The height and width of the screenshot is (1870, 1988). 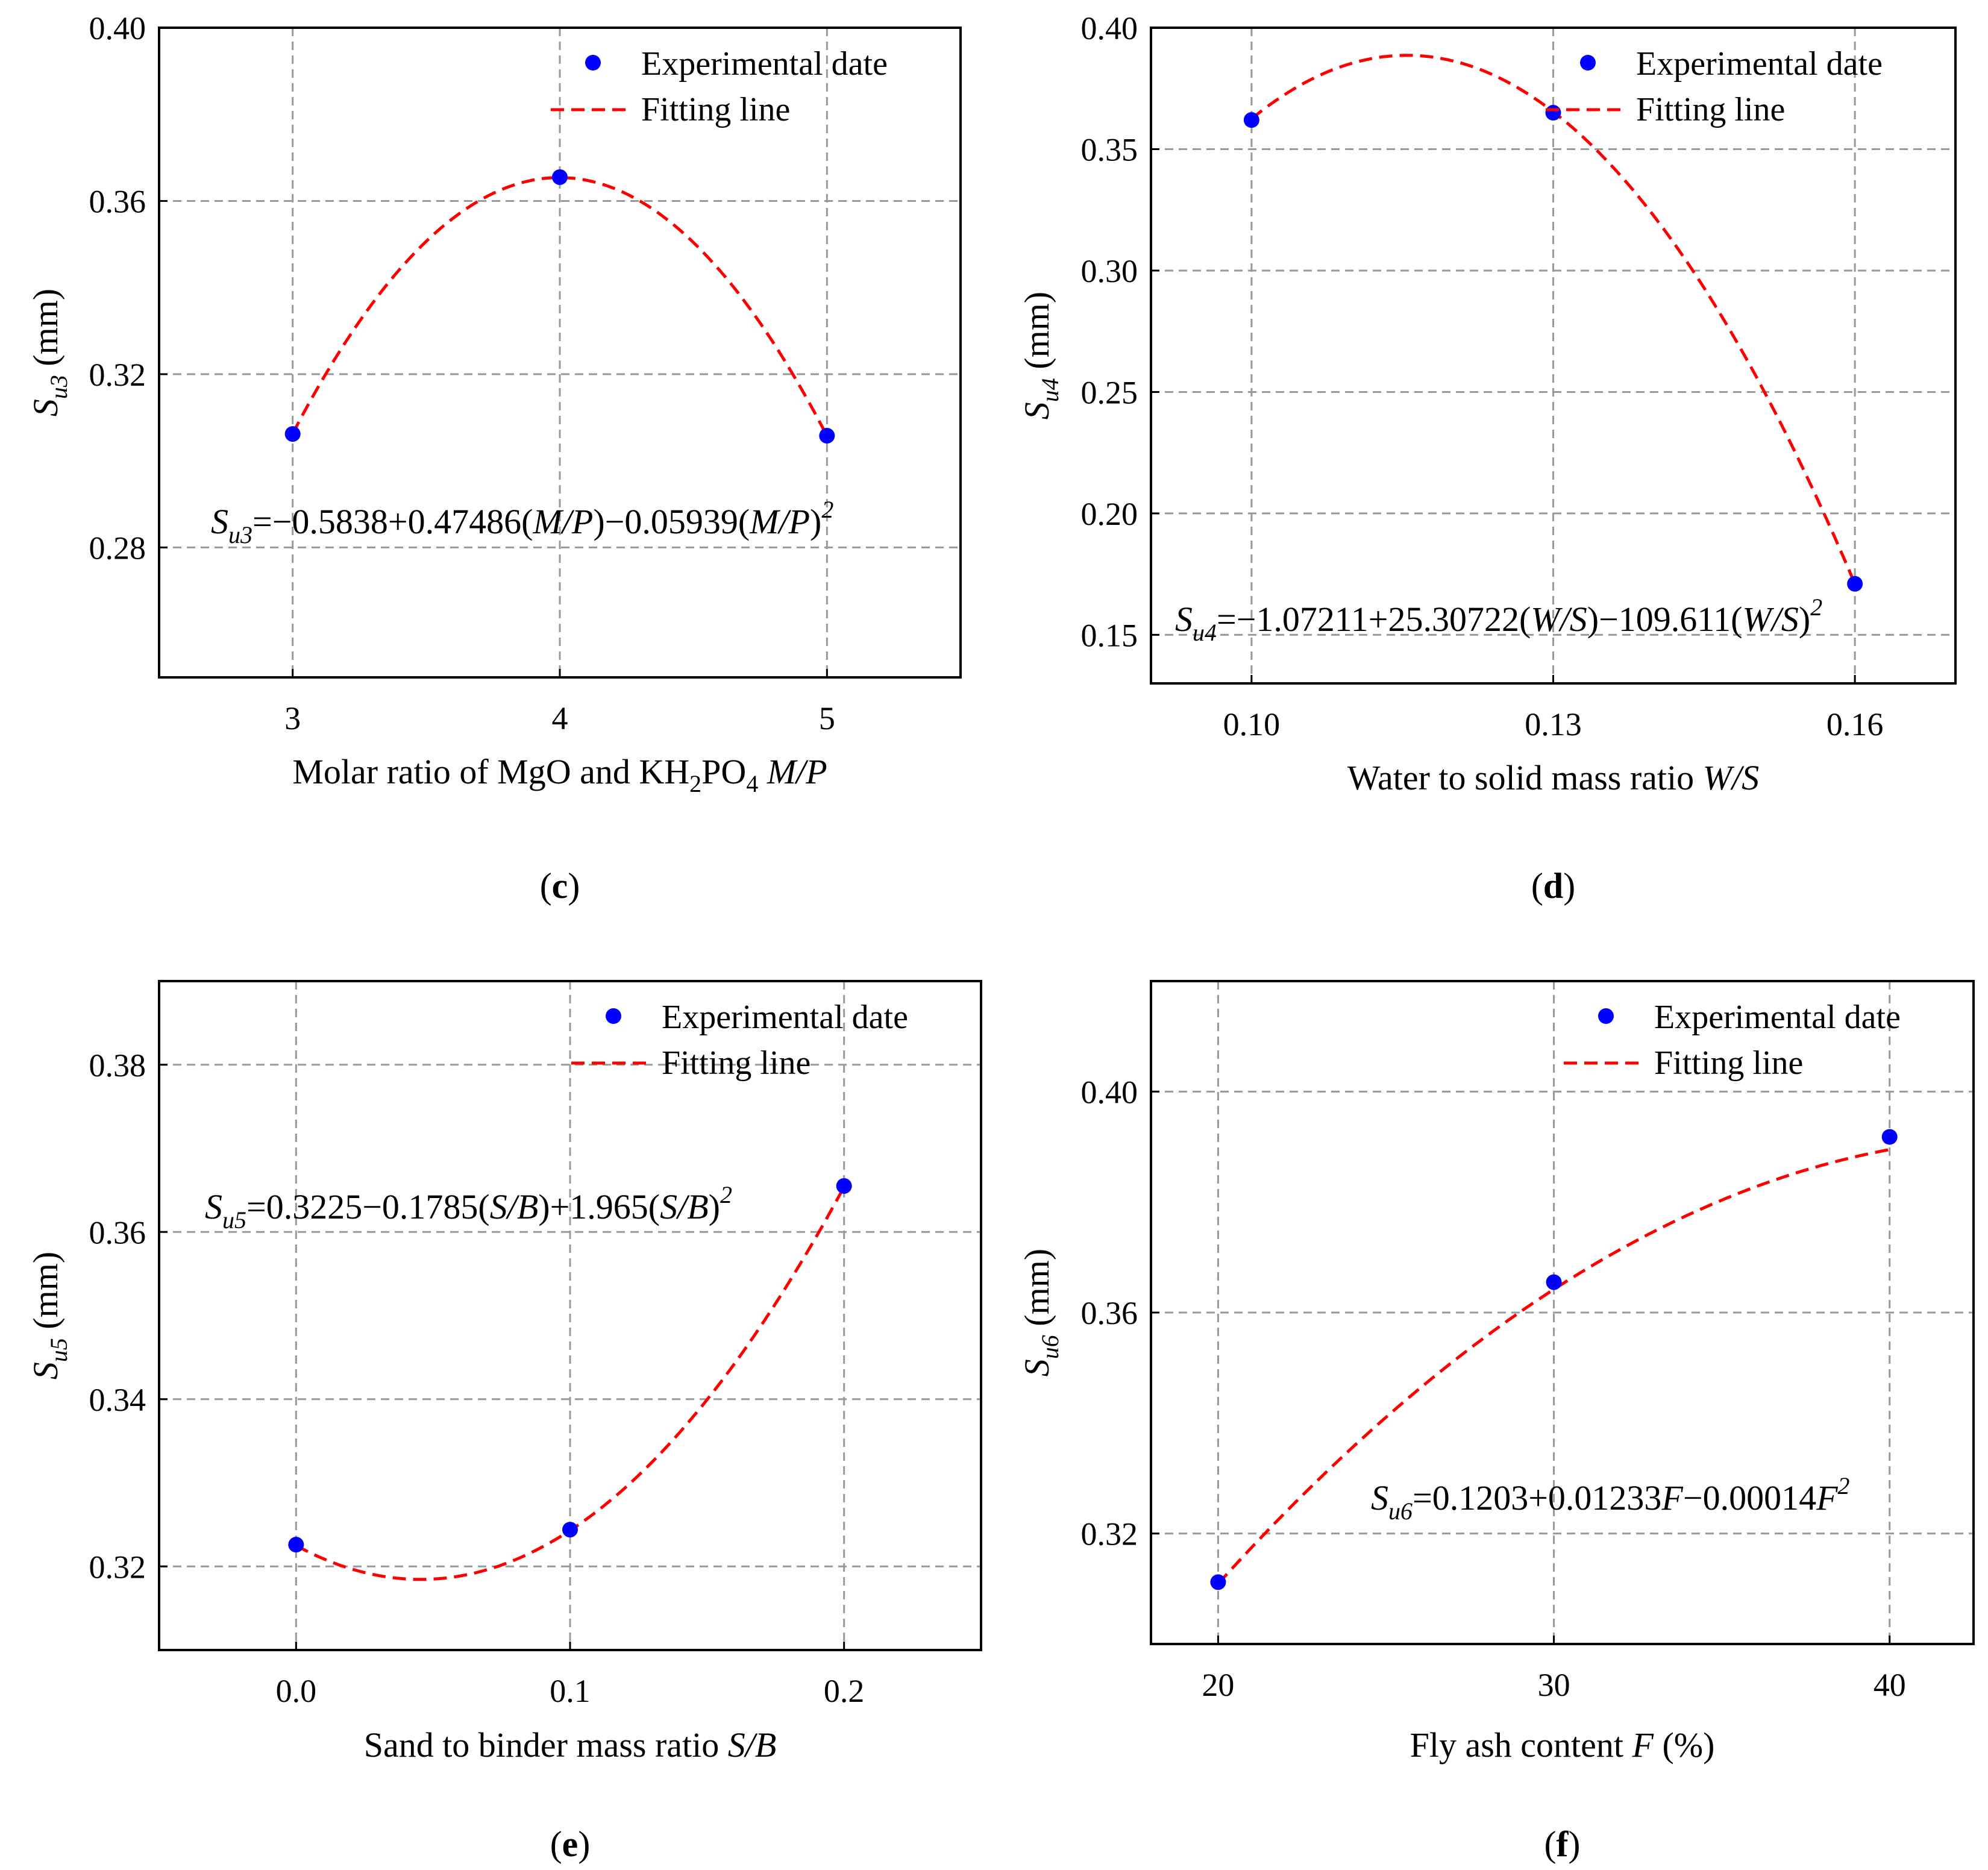 I want to click on text-span: u4, so click(x=1205, y=632).